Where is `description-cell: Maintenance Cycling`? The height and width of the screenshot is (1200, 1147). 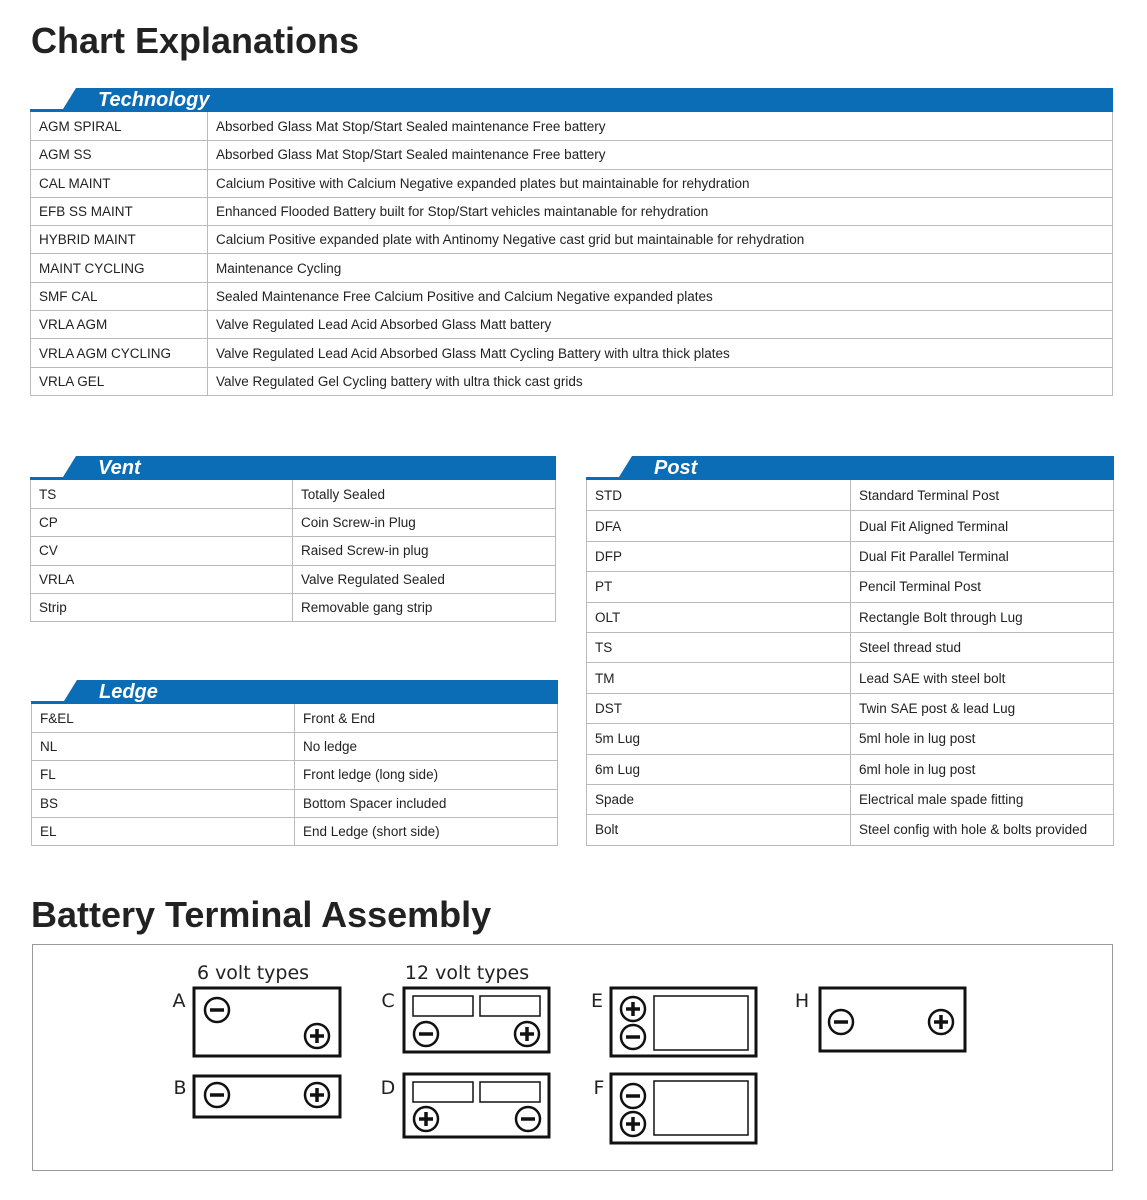
description-cell: Maintenance Cycling is located at coordinates (279, 268).